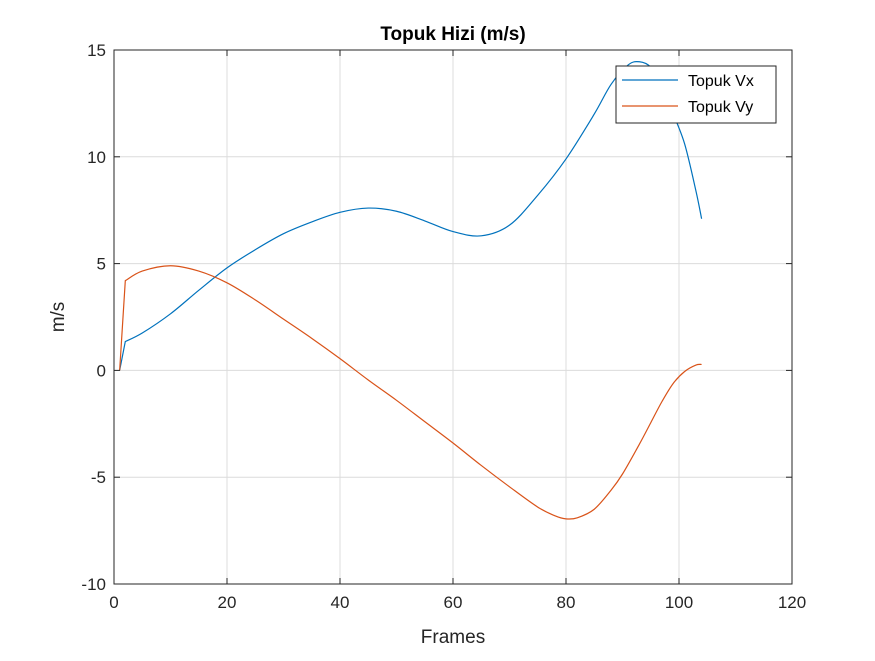 This screenshot has width=875, height=661. I want to click on legend-box, so click(696, 94).